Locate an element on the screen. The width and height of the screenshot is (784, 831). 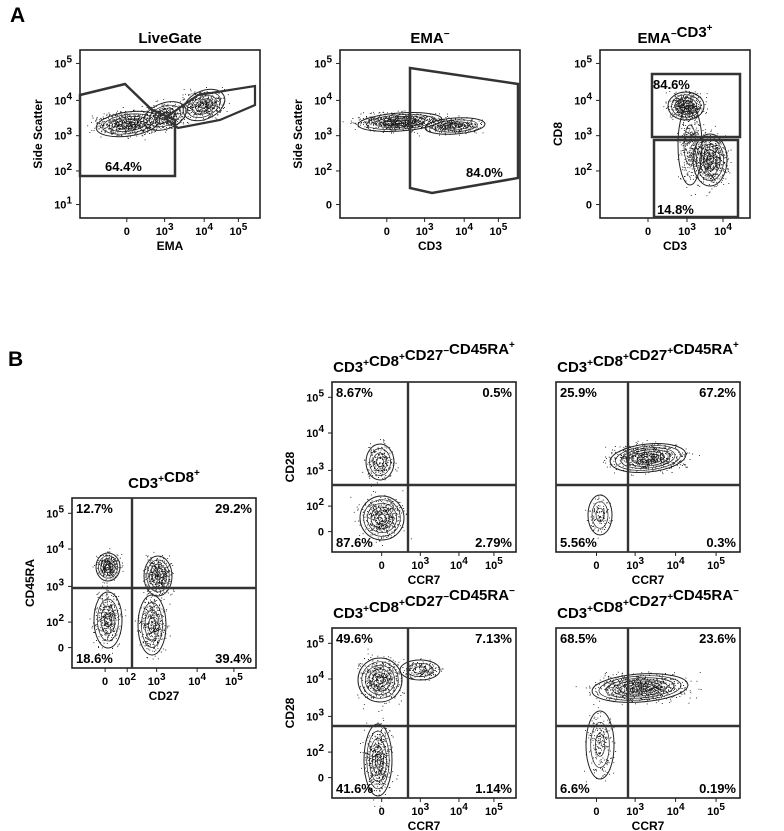
plot-title: CD3+CD8+ is located at coordinates (164, 480).